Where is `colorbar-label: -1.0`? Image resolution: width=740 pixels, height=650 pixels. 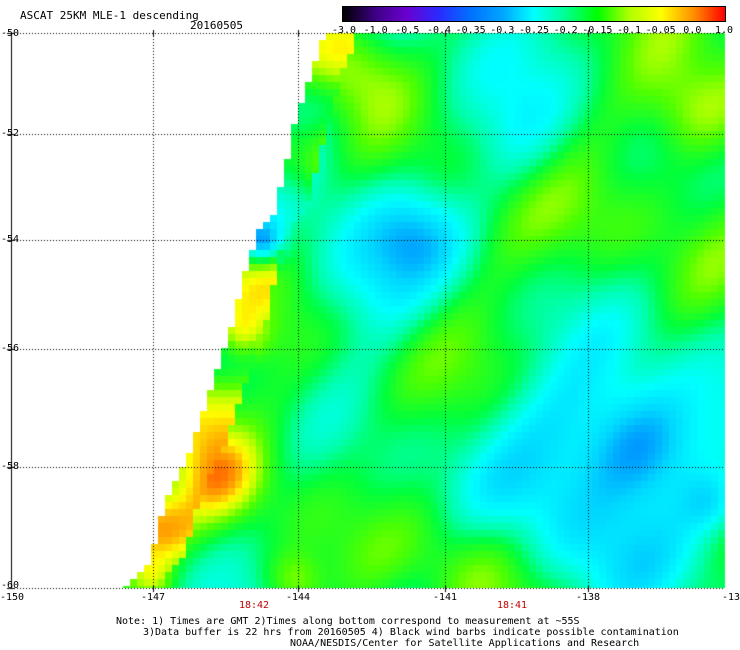
colorbar-label: -1.0 is located at coordinates (375, 30).